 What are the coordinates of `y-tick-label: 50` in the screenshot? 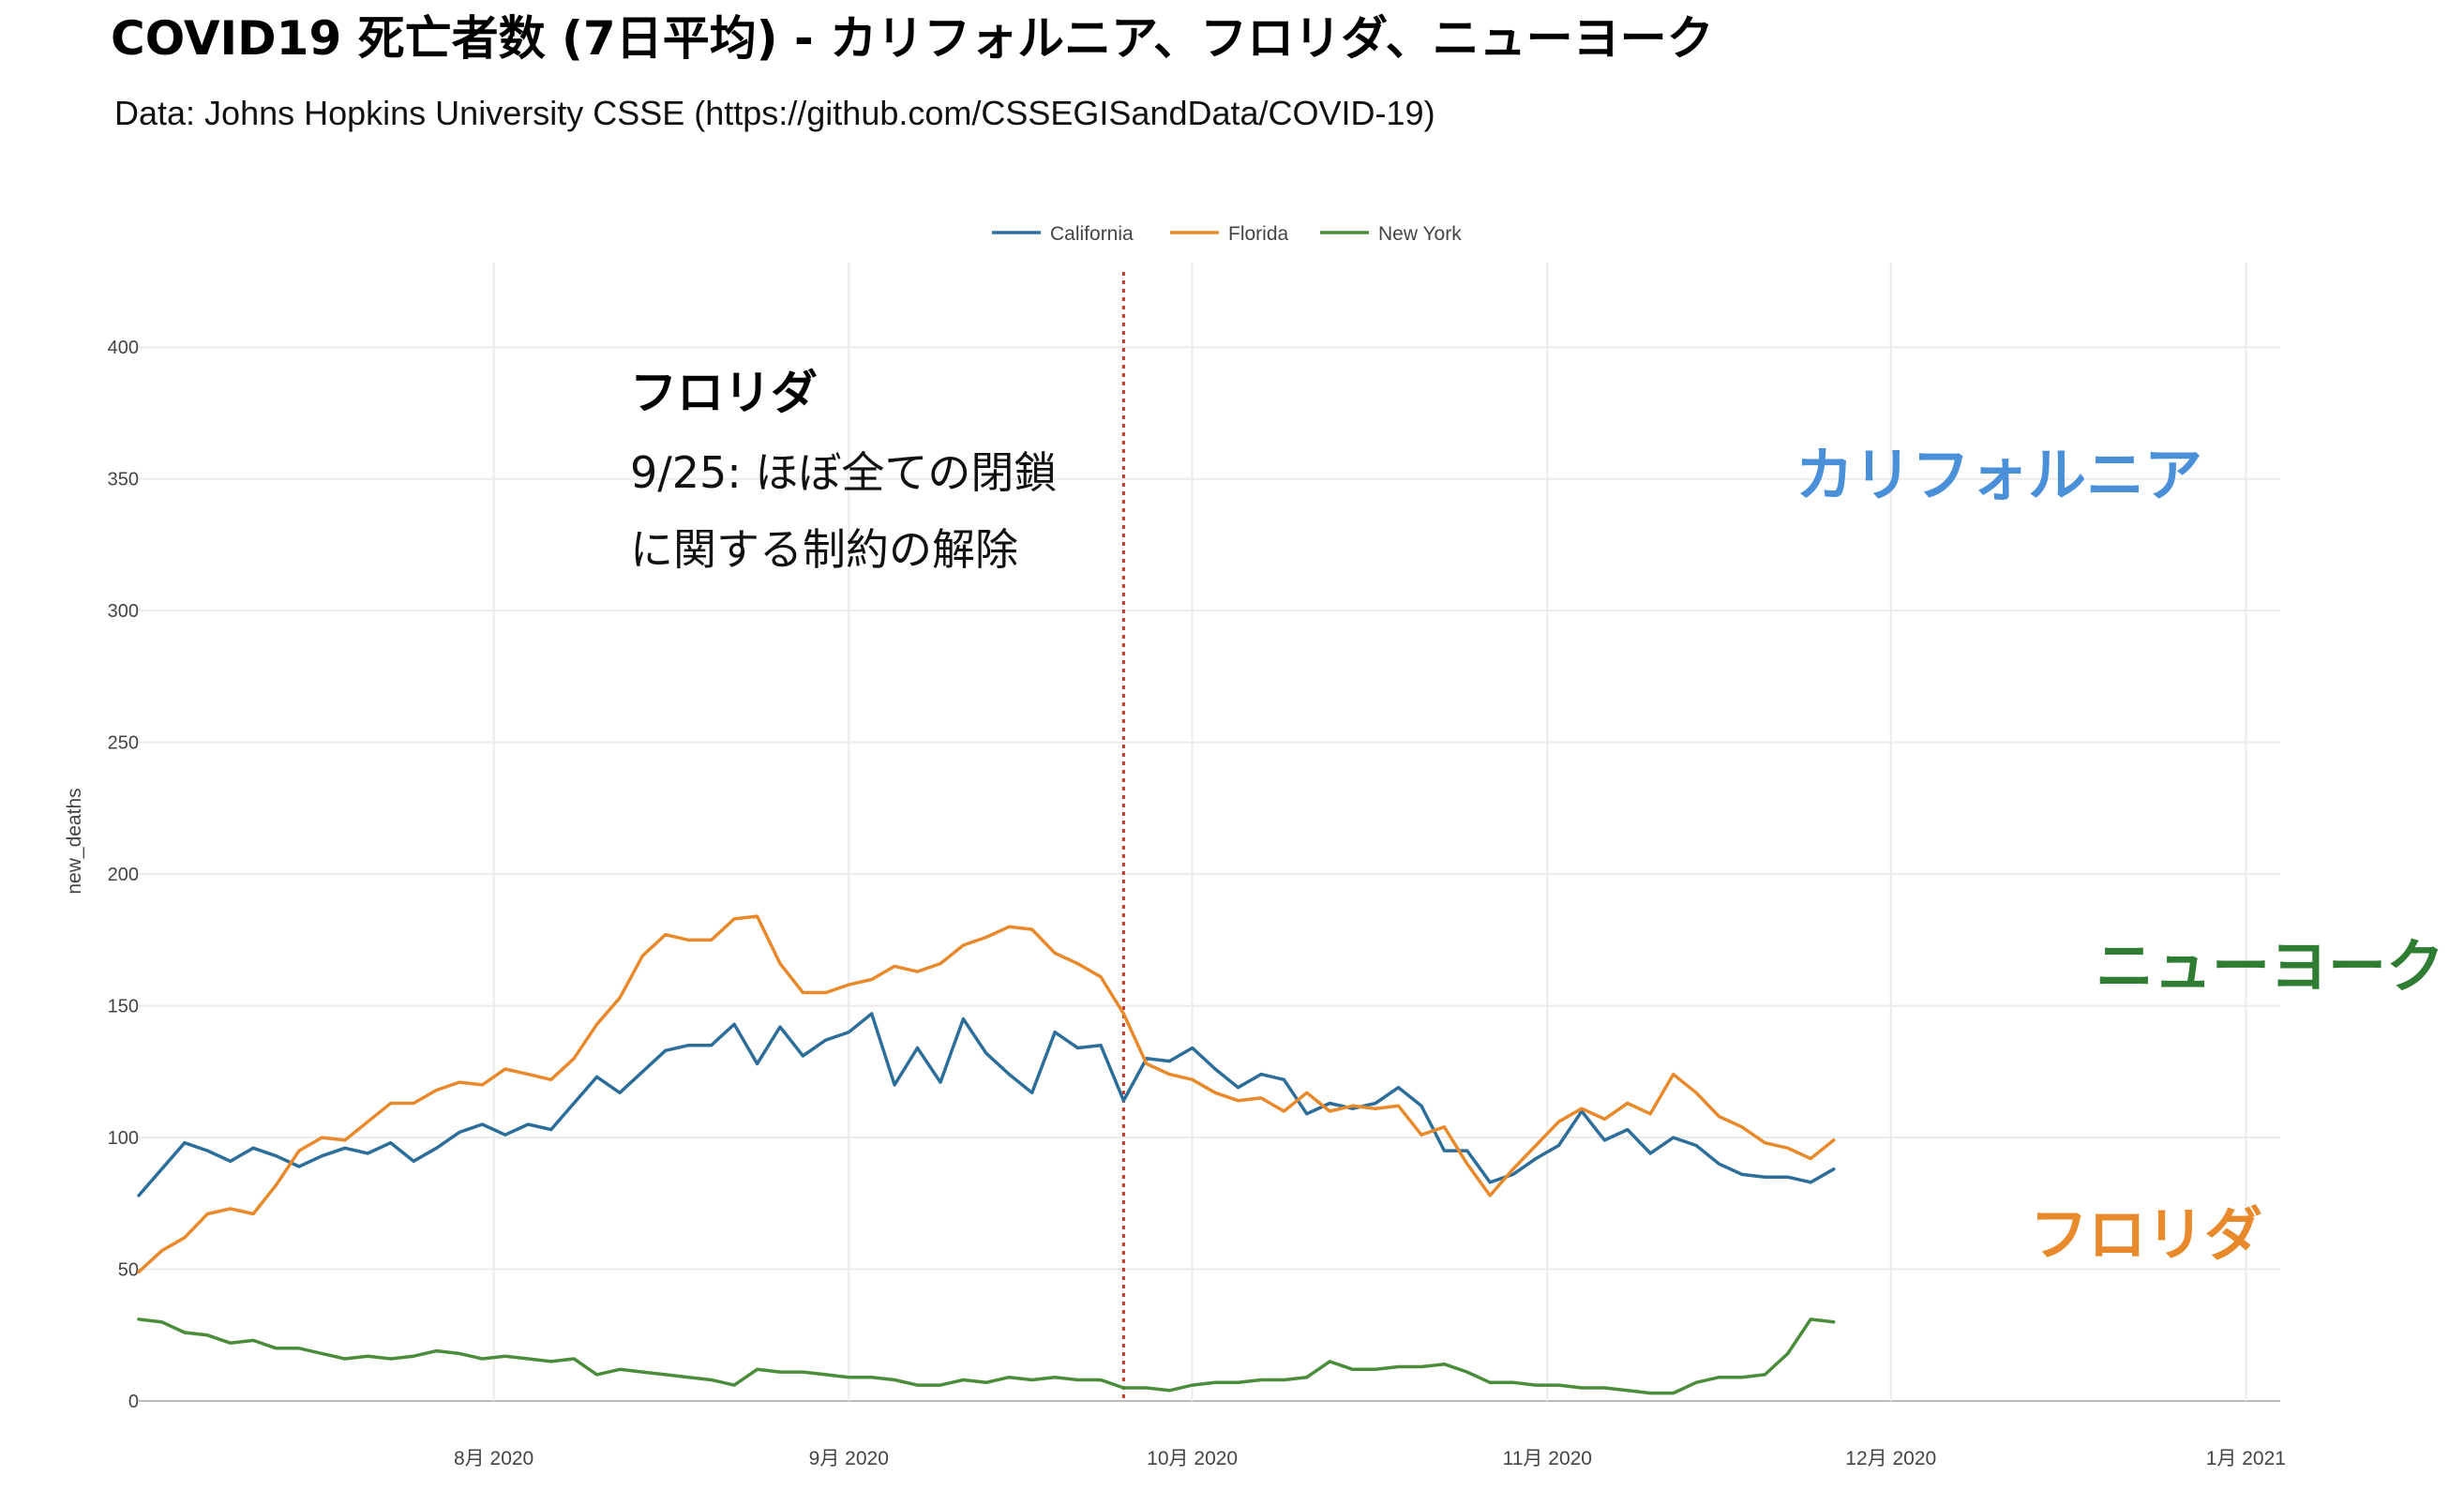 It's located at (128, 1270).